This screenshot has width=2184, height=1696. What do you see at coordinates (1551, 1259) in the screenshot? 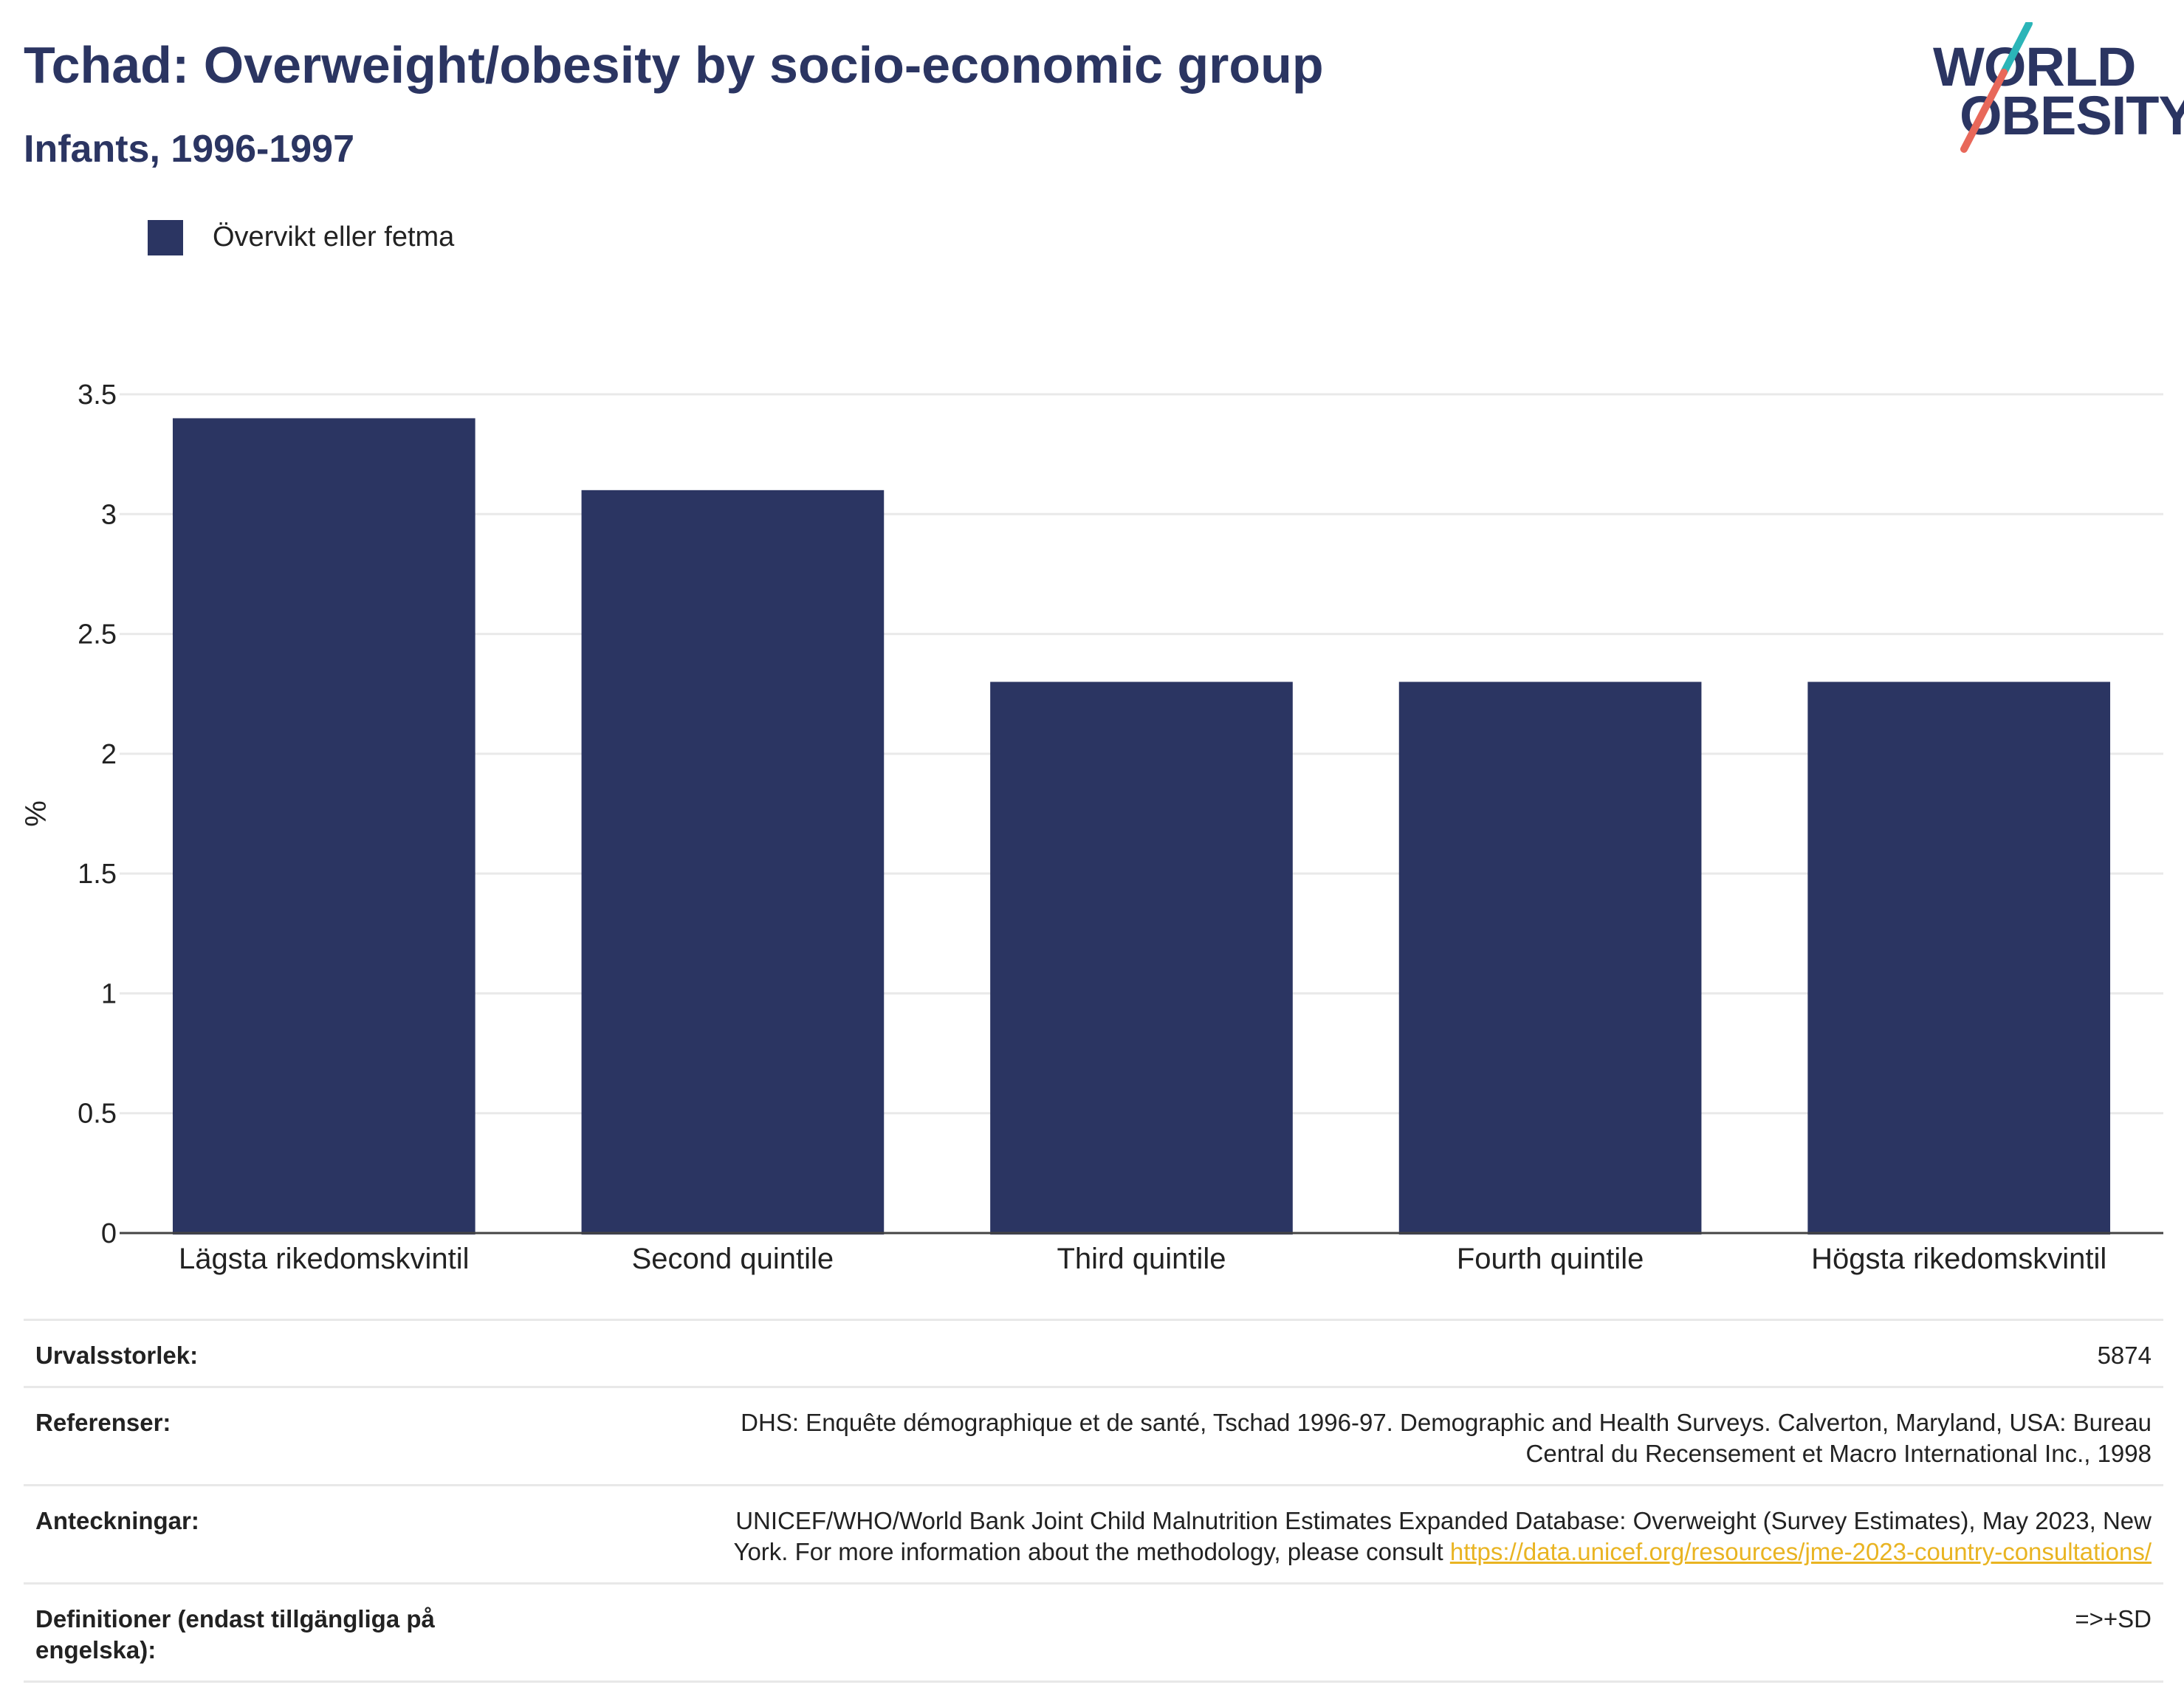
I see `x-category-label: Fourth quintile` at bounding box center [1551, 1259].